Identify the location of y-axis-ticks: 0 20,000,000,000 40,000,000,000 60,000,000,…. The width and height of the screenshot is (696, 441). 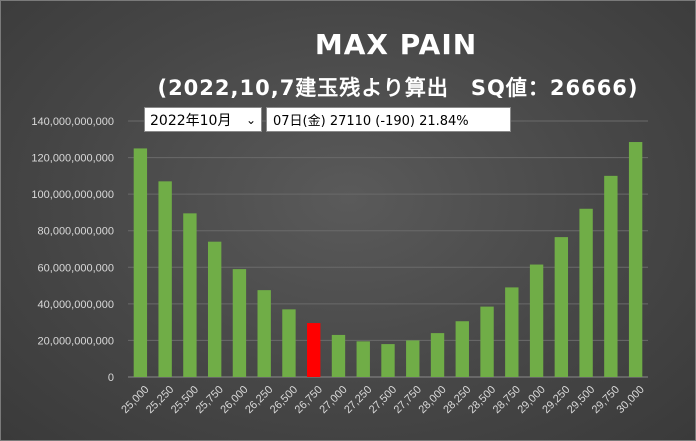
(72, 250).